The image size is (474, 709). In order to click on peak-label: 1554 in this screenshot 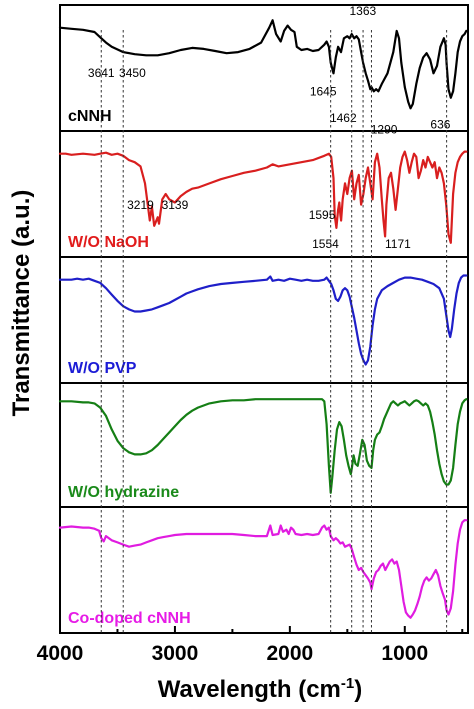, I will do `click(325, 244)`.